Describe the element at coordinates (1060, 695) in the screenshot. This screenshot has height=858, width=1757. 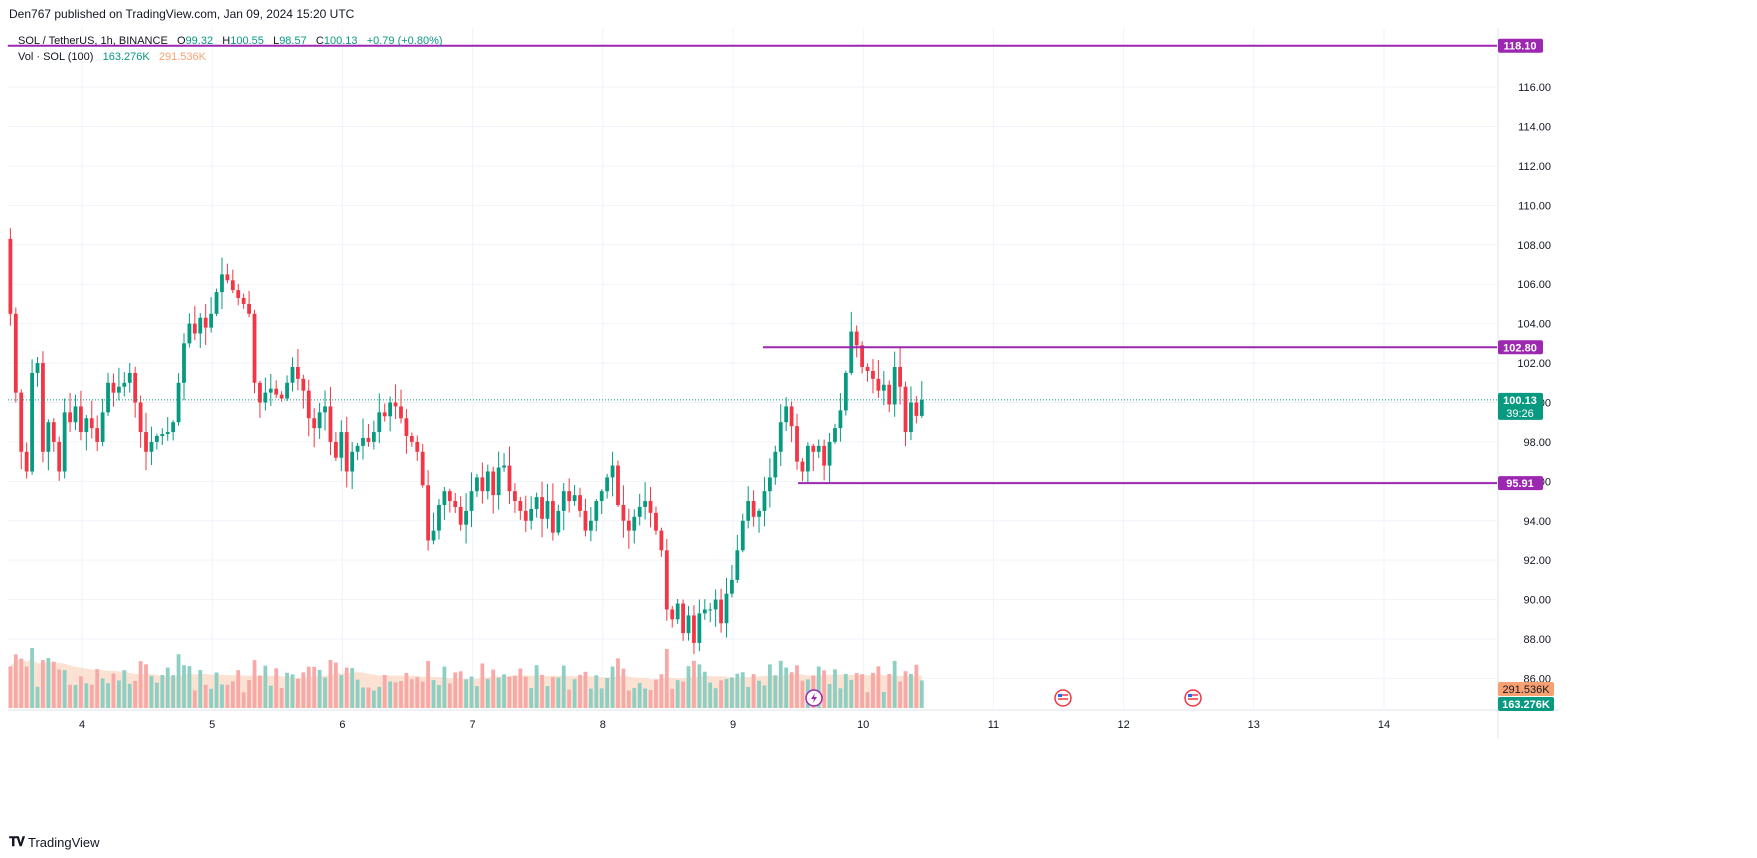
I see `flag-canton` at that location.